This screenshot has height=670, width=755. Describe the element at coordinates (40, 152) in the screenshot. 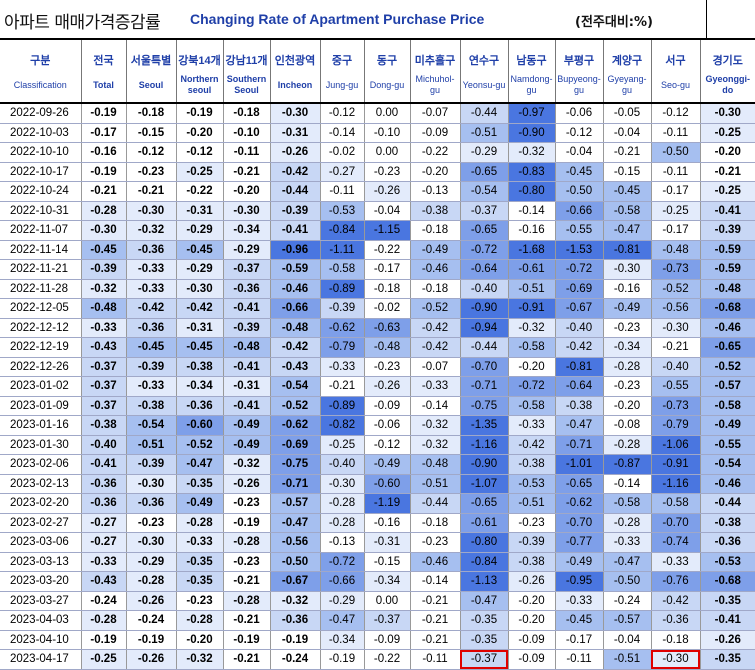

I see `row-date: 2022-10-10` at that location.